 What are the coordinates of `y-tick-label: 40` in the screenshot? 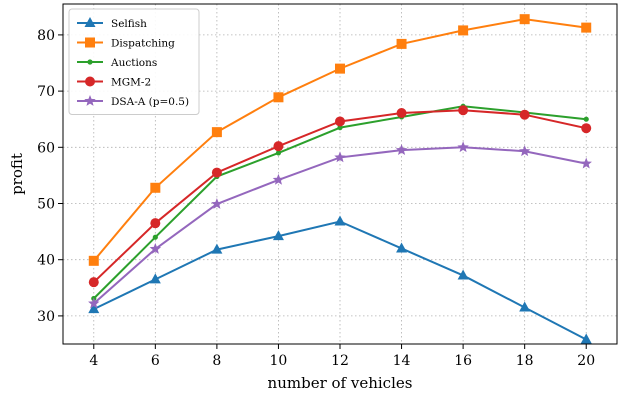 It's located at (46, 261).